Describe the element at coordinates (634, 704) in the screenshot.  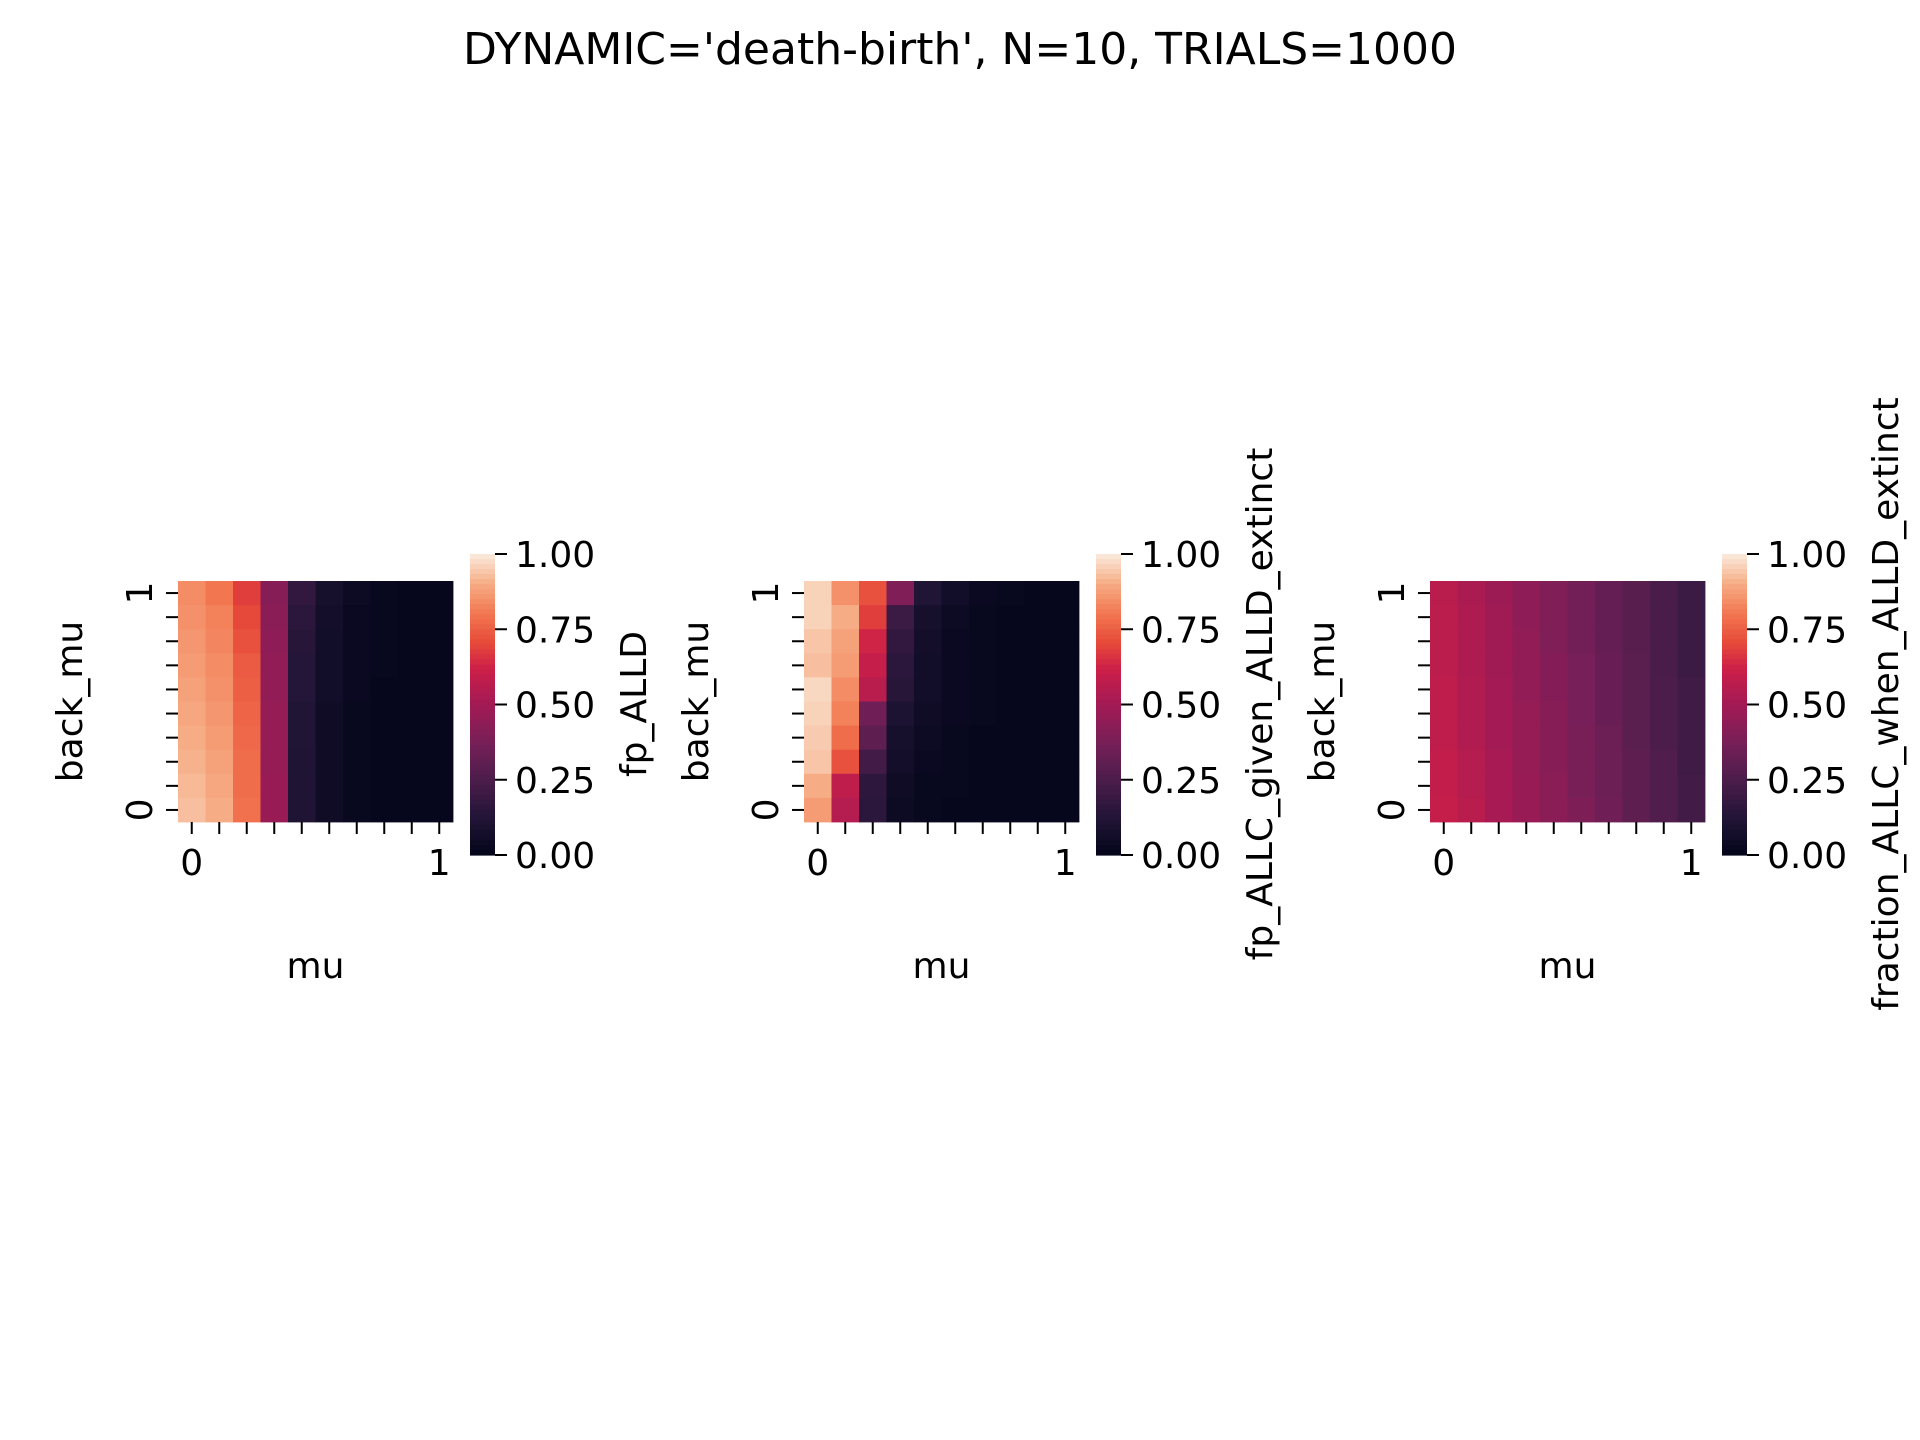
I see `colorbar-label: fp_ALLD` at that location.